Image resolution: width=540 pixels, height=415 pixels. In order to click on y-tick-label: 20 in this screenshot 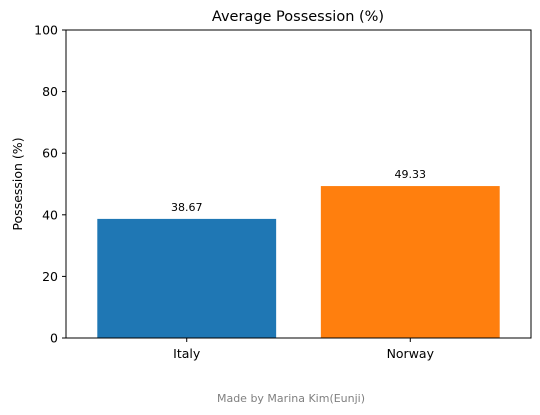, I will do `click(50, 276)`.